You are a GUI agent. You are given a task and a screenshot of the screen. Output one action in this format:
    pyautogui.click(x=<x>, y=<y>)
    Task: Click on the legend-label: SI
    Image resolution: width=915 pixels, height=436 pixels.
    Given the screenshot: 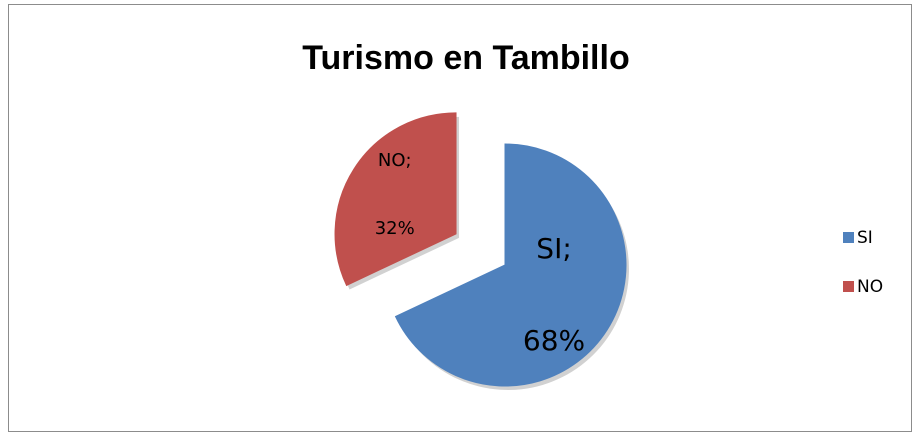 What is the action you would take?
    pyautogui.click(x=865, y=238)
    